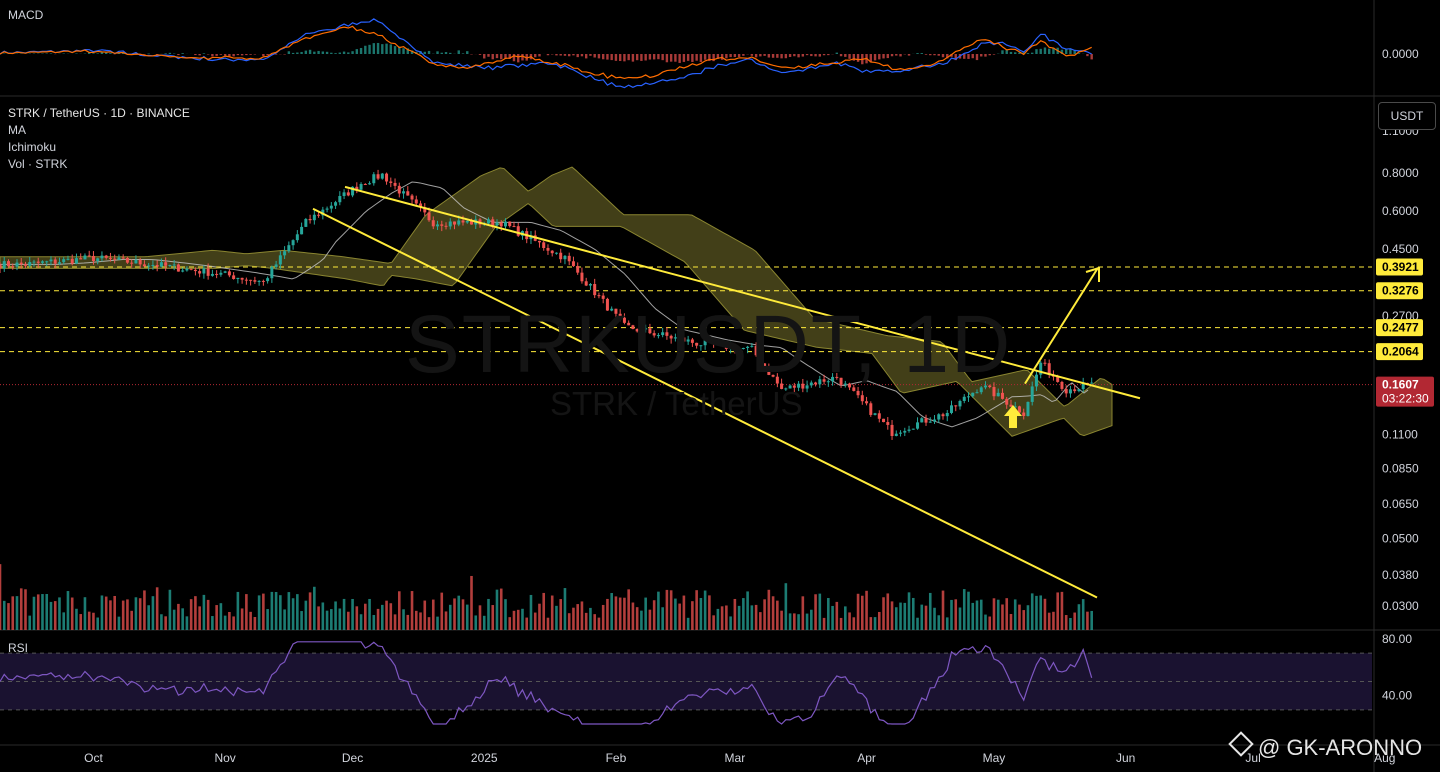 This screenshot has width=1440, height=772. What do you see at coordinates (18, 648) in the screenshot?
I see `rsi-legend: RSI` at bounding box center [18, 648].